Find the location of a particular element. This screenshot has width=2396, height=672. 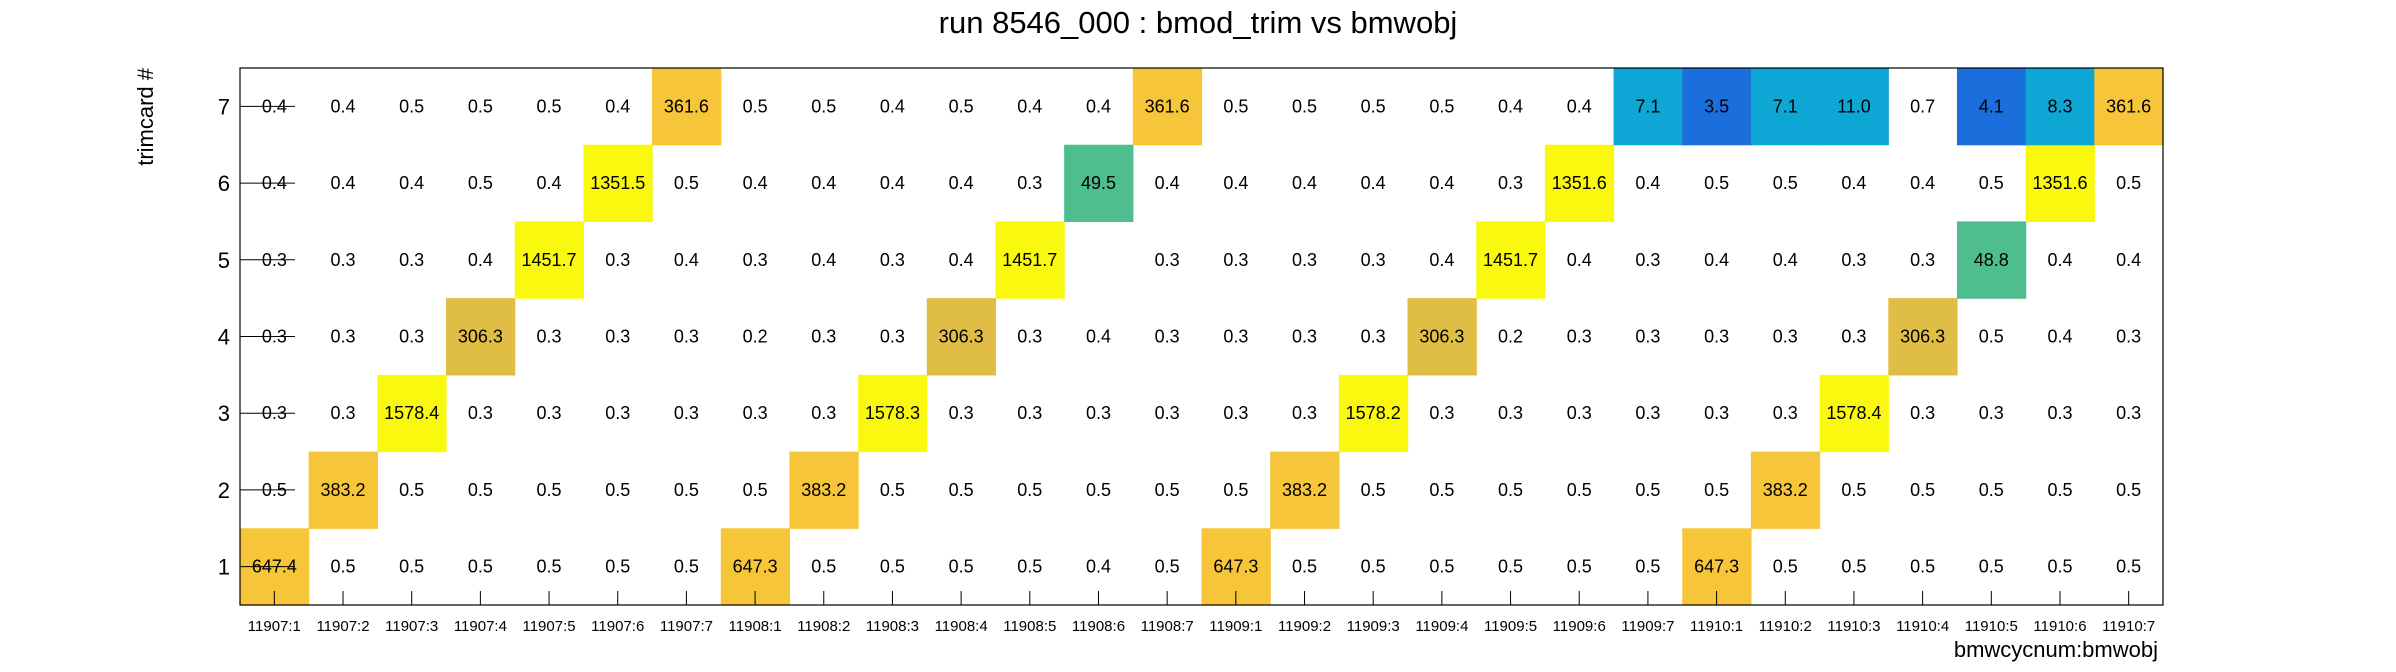

x-tick-label: 11908:3 is located at coordinates (892, 626).